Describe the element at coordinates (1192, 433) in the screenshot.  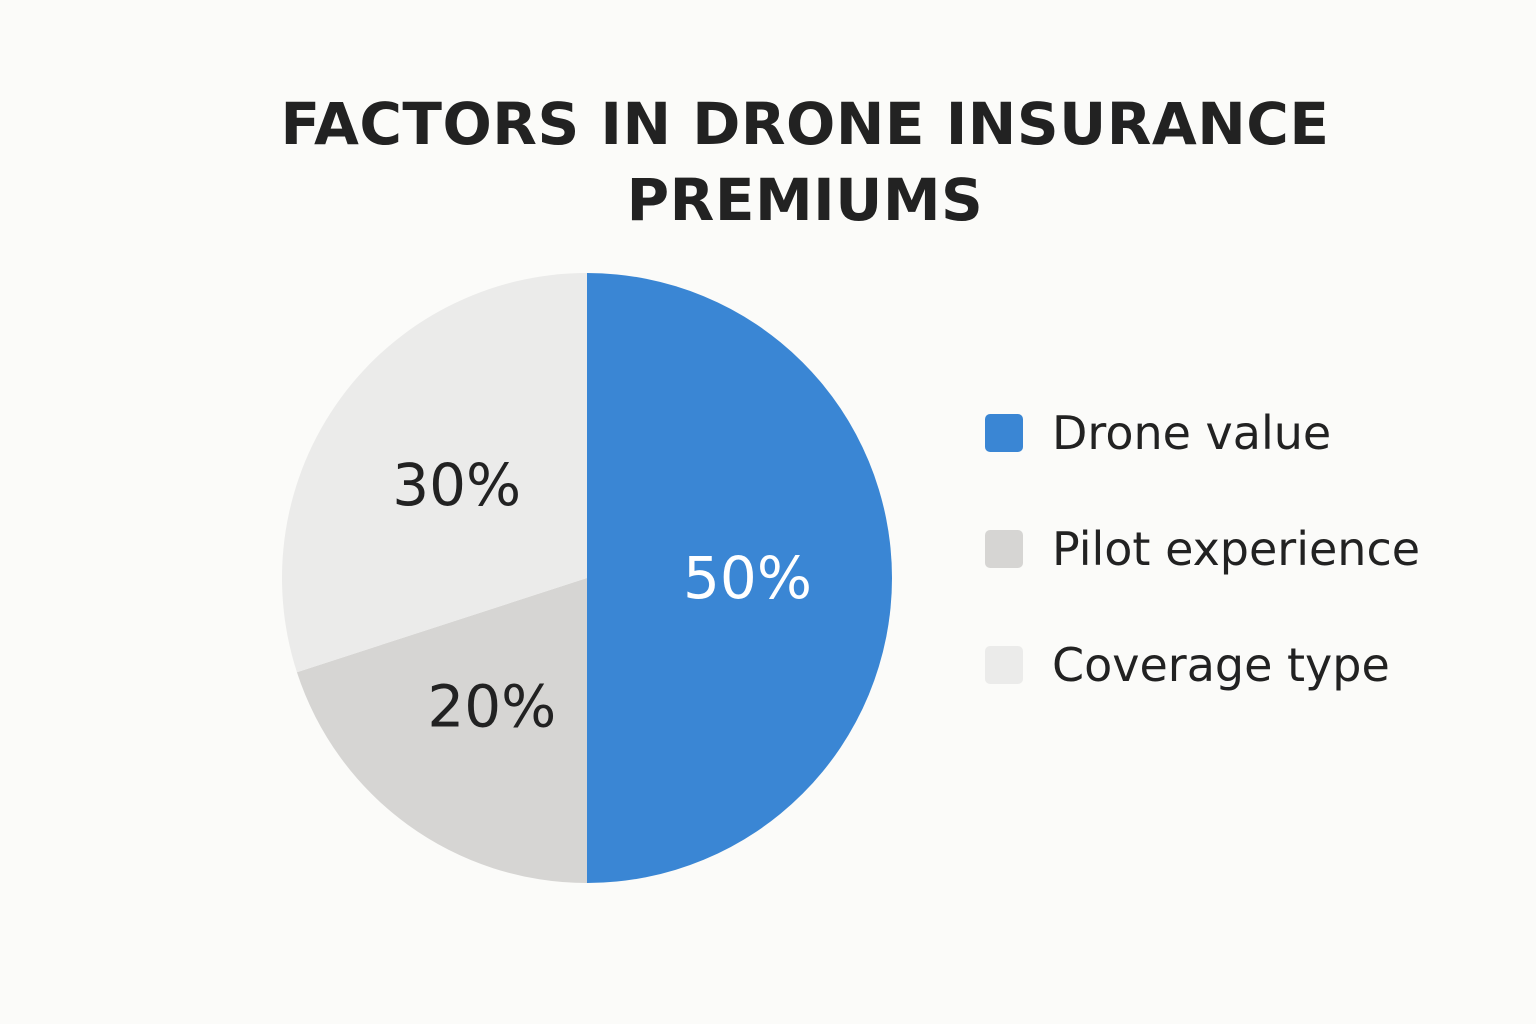
I see `legend-label-drone-value: Drone value` at that location.